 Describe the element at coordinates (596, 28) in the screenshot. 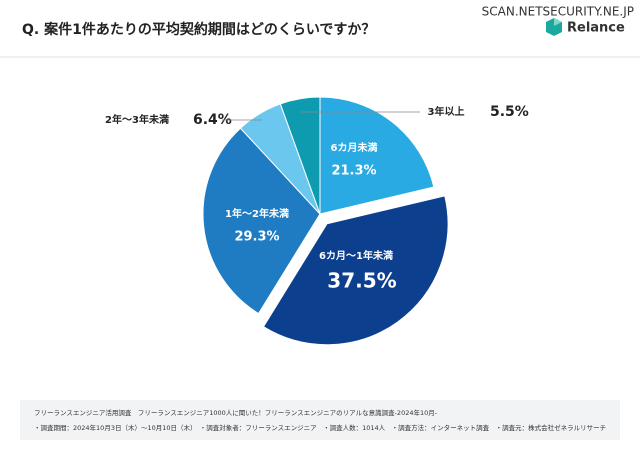

I see `brand: Relance` at that location.